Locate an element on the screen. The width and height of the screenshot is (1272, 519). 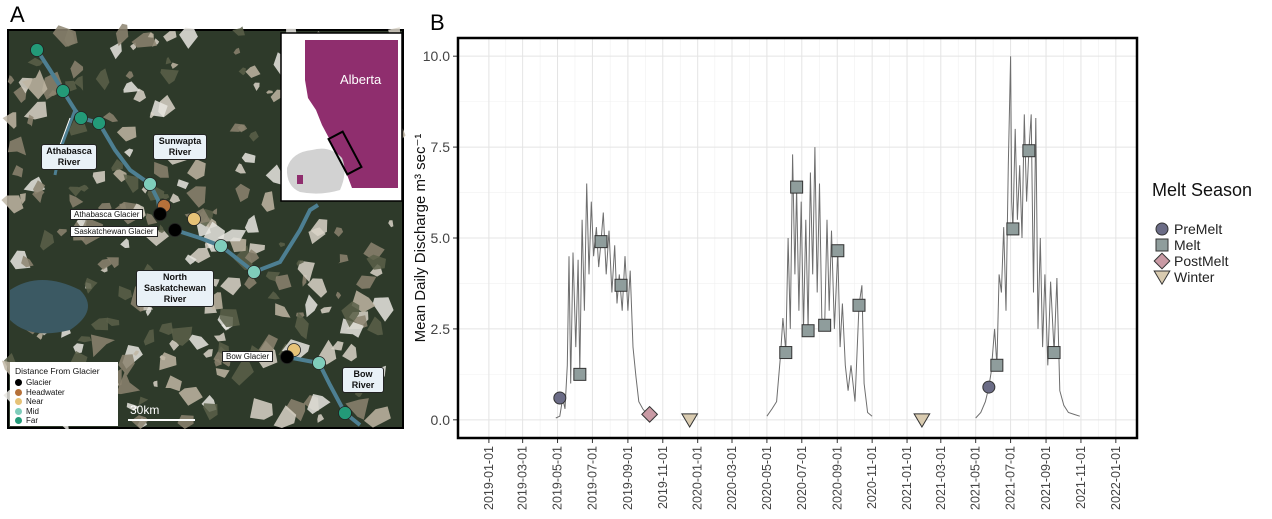
x-tick-label: 2020-07-01 is located at coordinates (802, 478).